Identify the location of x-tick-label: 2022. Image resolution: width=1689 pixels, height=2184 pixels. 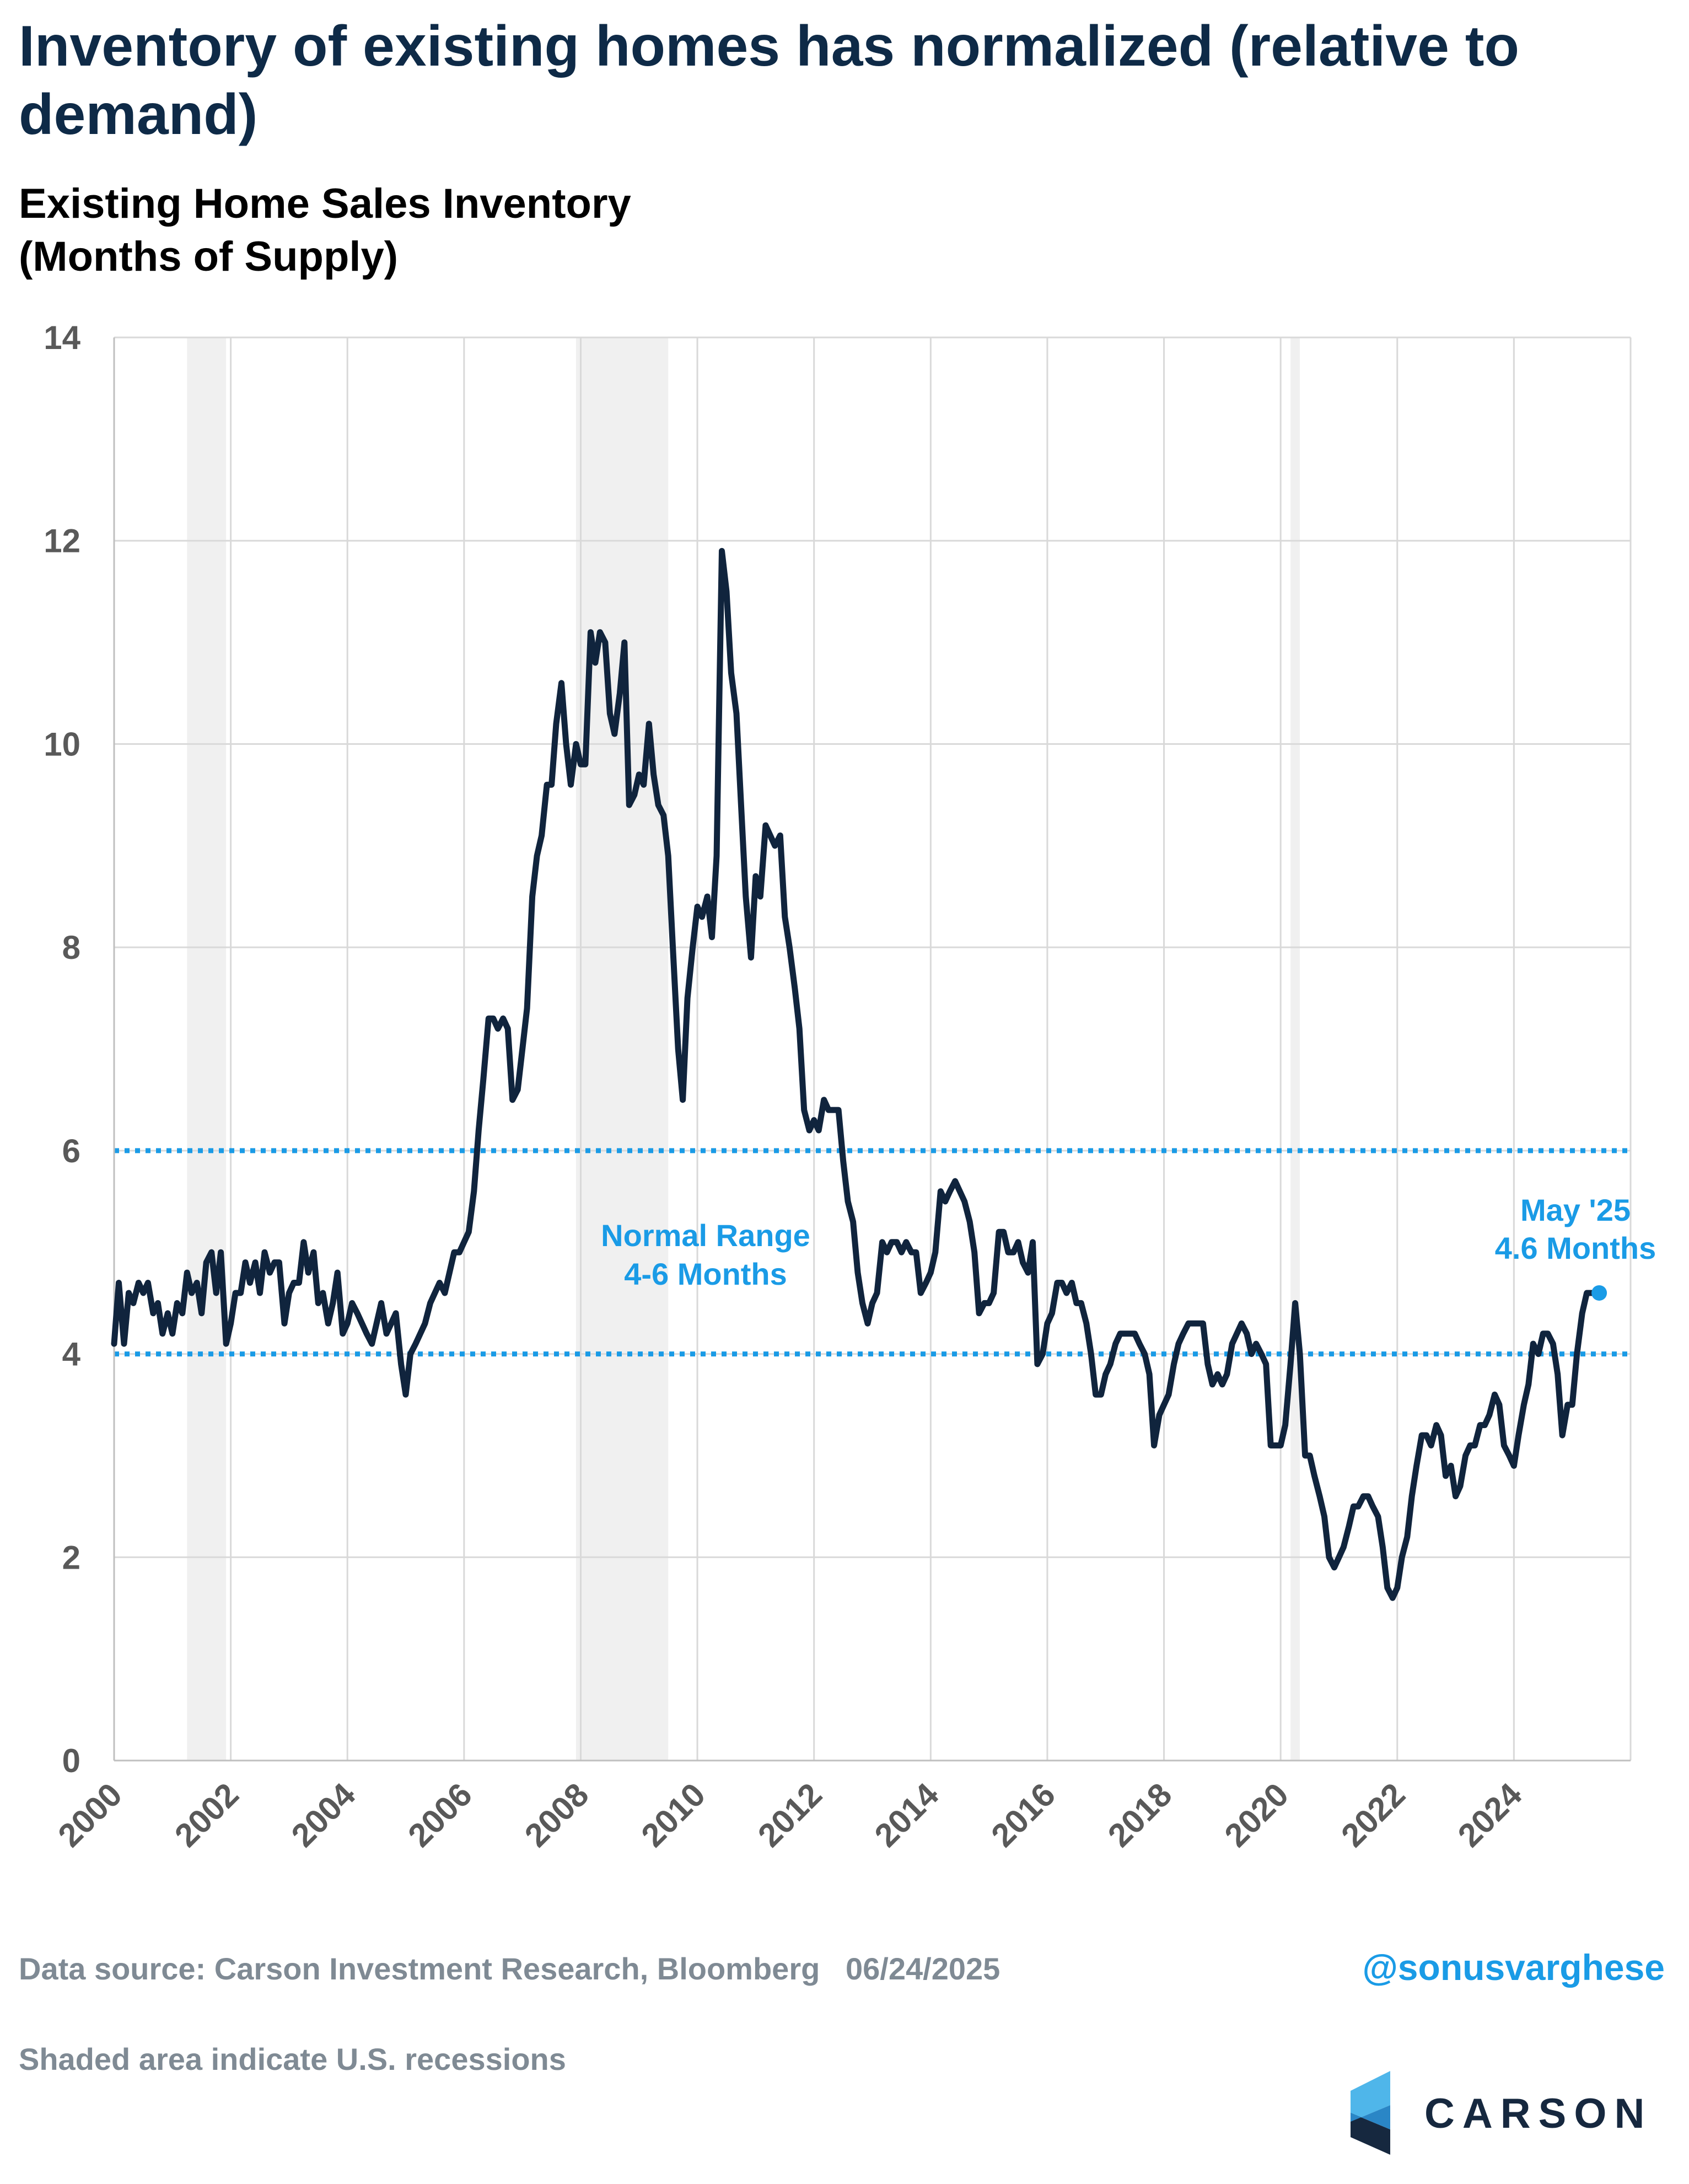
(1373, 1815).